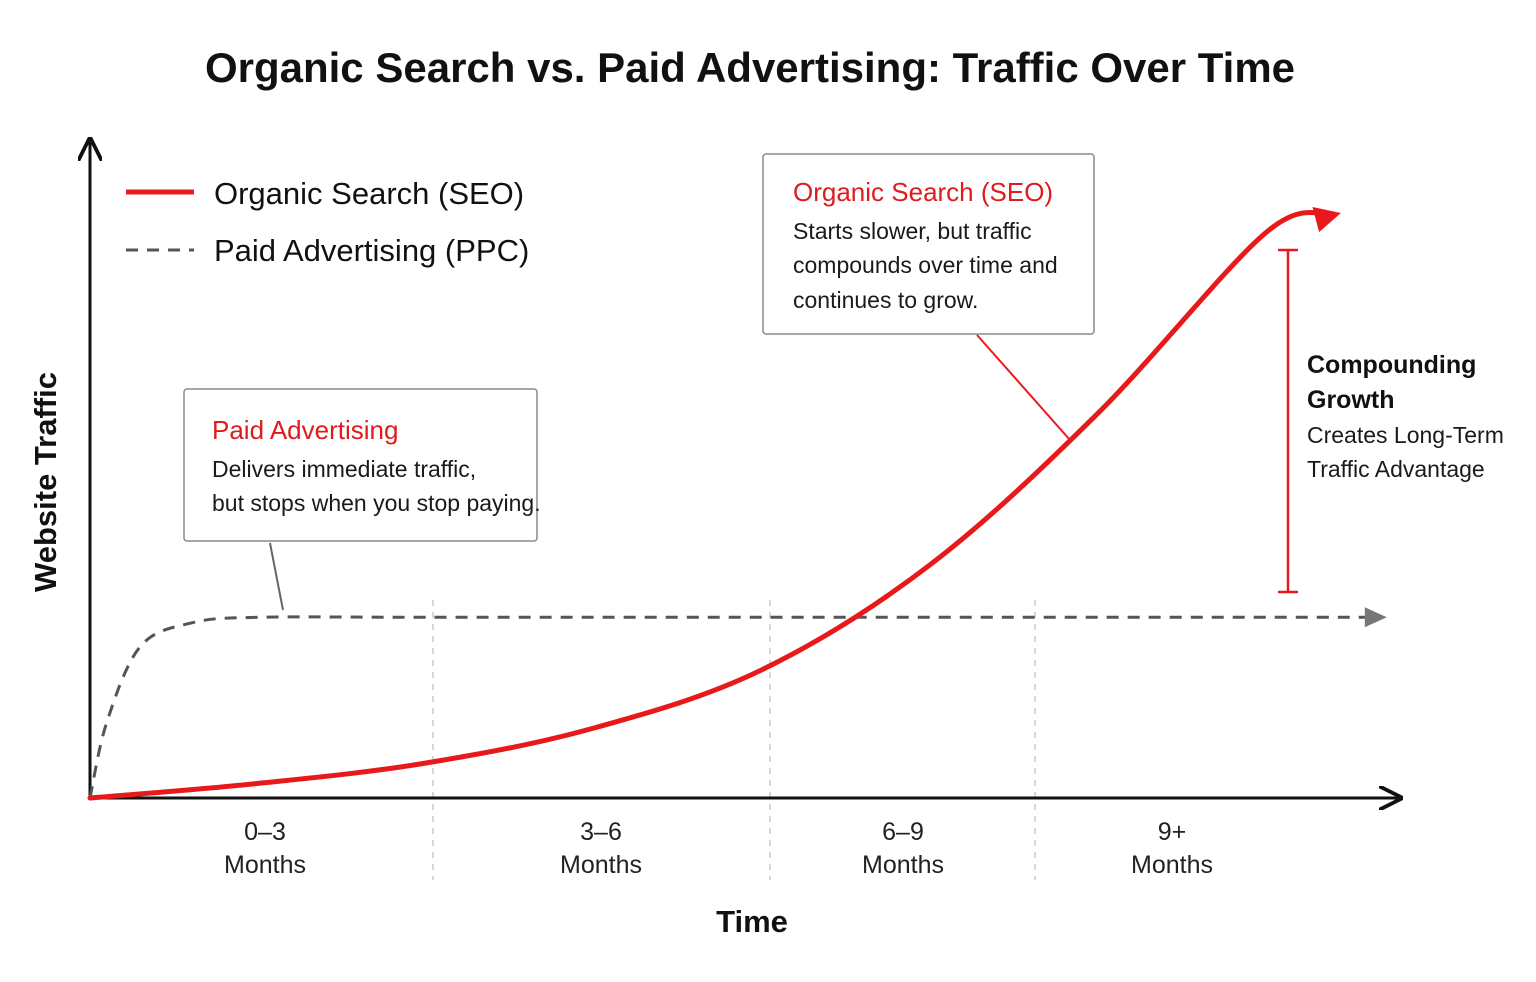 This screenshot has height=982, width=1536. I want to click on x-tick-label: 6–9 Months, so click(903, 848).